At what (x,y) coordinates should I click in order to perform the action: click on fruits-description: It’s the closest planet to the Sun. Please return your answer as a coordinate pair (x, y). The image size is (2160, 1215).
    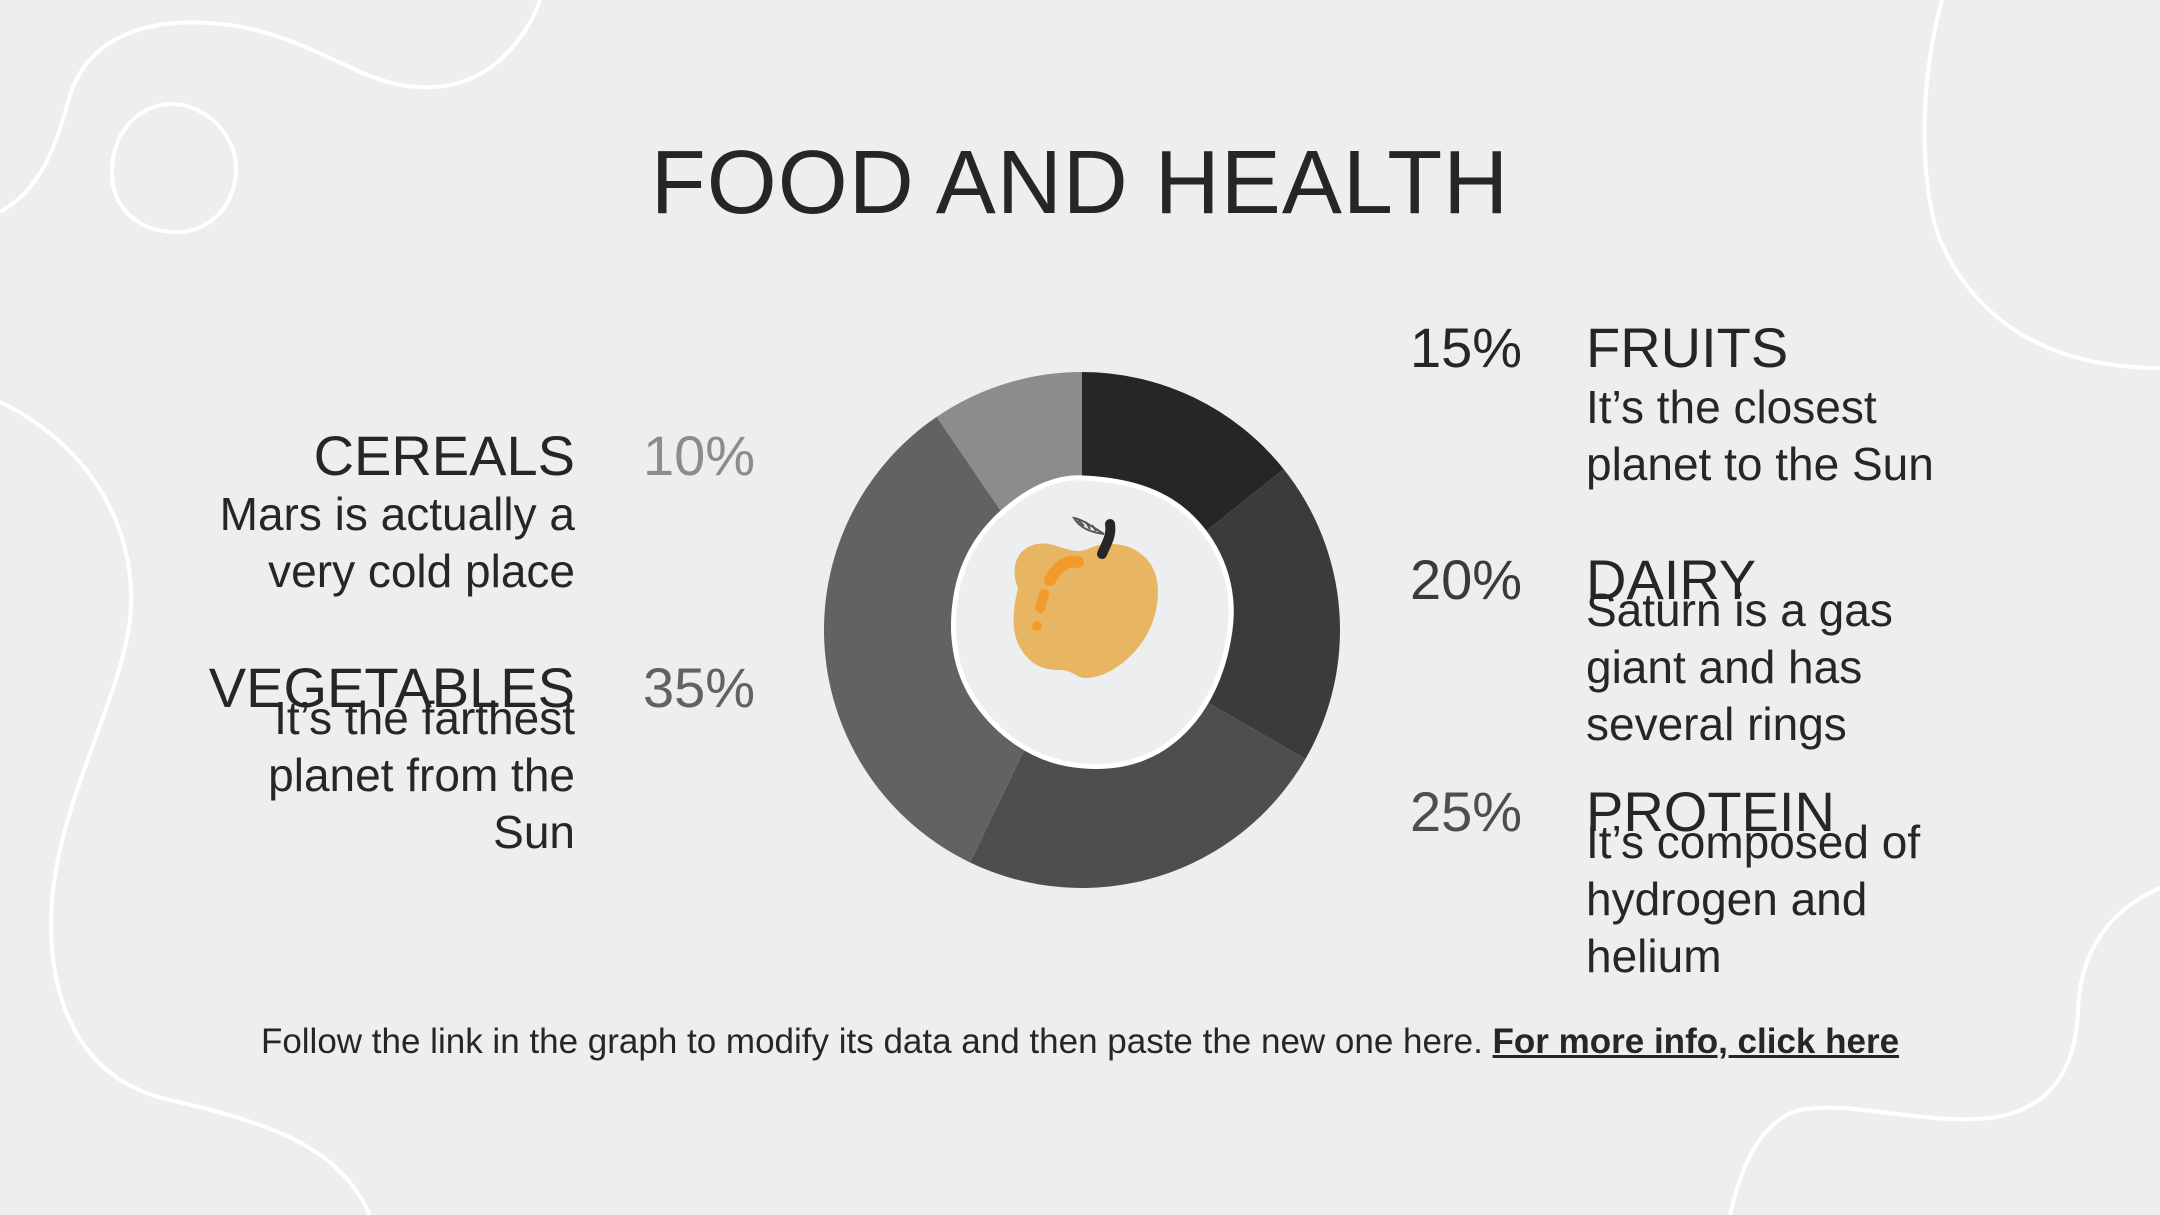
    Looking at the image, I should click on (1760, 435).